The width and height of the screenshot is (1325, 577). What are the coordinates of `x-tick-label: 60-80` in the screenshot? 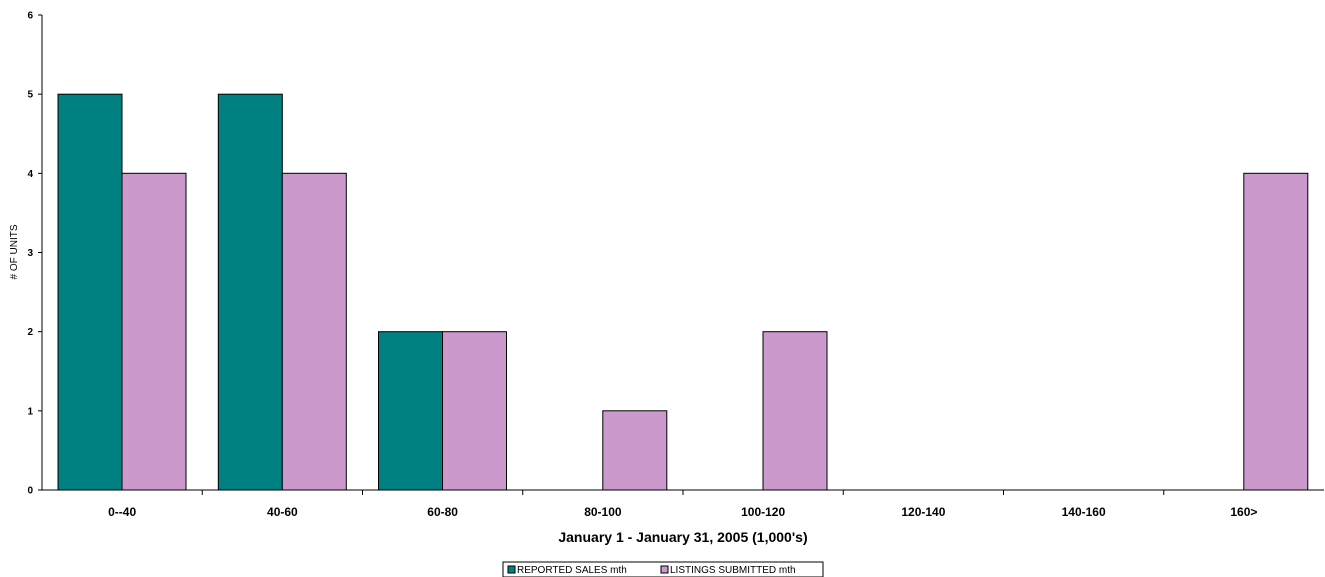 It's located at (442, 512).